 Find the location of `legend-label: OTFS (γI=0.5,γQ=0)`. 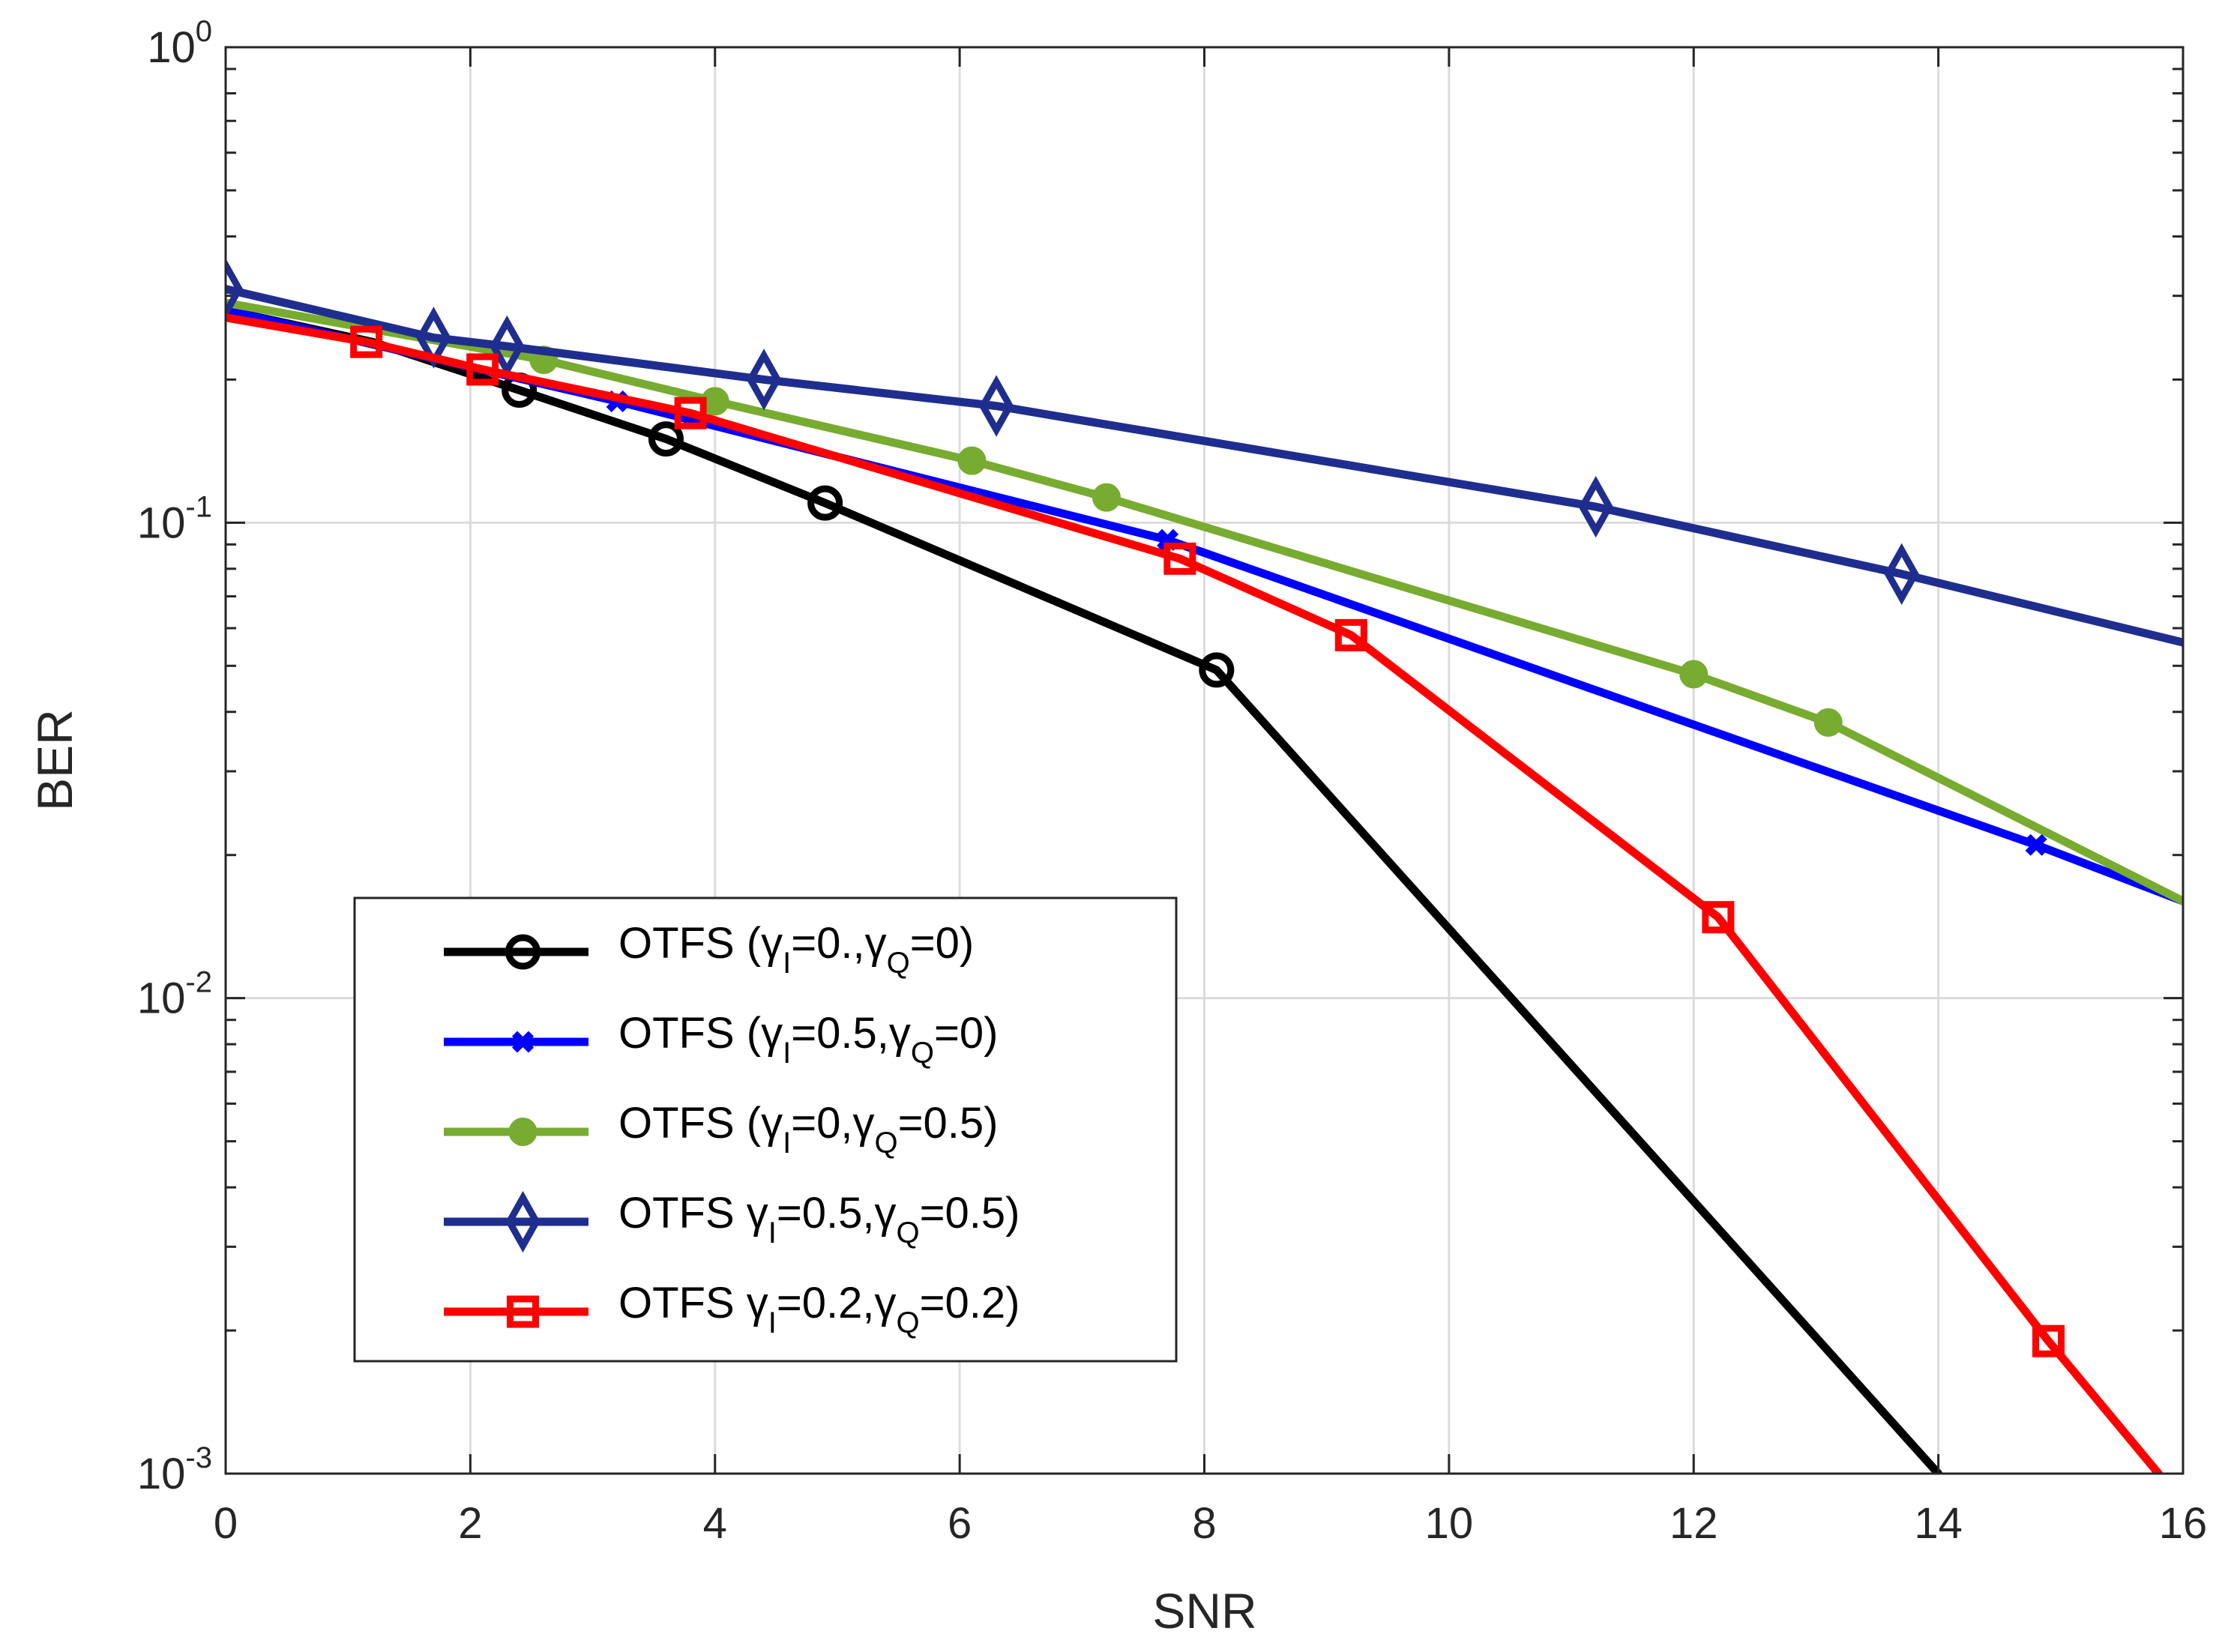

legend-label: OTFS (γI=0.5,γQ=0) is located at coordinates (808, 1039).